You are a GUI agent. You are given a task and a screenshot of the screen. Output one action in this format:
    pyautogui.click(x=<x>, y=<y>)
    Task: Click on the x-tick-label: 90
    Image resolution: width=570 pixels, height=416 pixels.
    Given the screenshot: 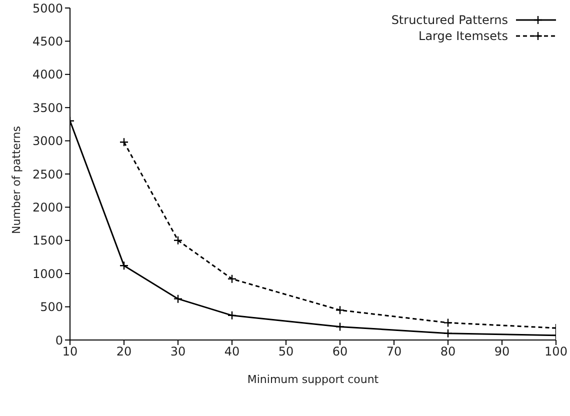 What is the action you would take?
    pyautogui.click(x=502, y=351)
    